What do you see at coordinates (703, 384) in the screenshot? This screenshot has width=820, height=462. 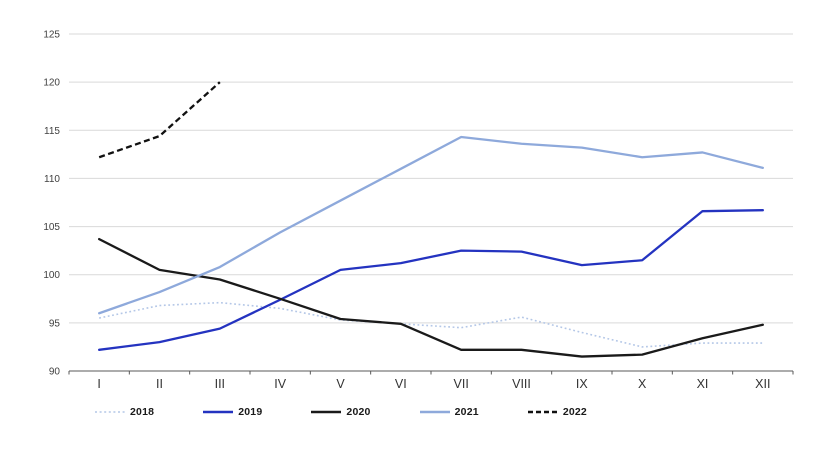 I see `x-axis-label-XI: XI` at bounding box center [703, 384].